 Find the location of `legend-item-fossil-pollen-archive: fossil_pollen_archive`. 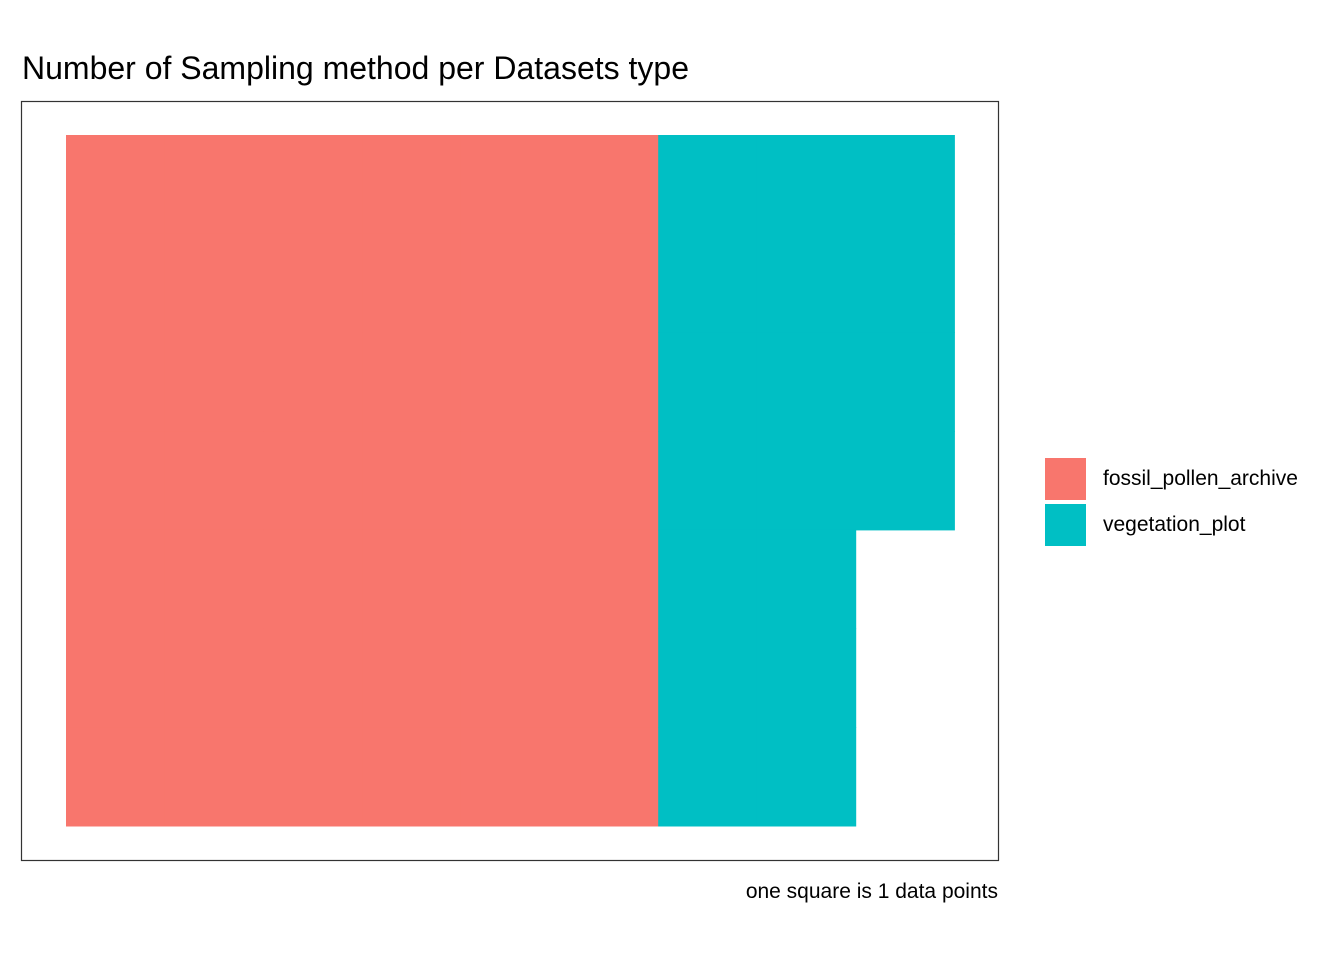

legend-item-fossil-pollen-archive: fossil_pollen_archive is located at coordinates (1171, 479).